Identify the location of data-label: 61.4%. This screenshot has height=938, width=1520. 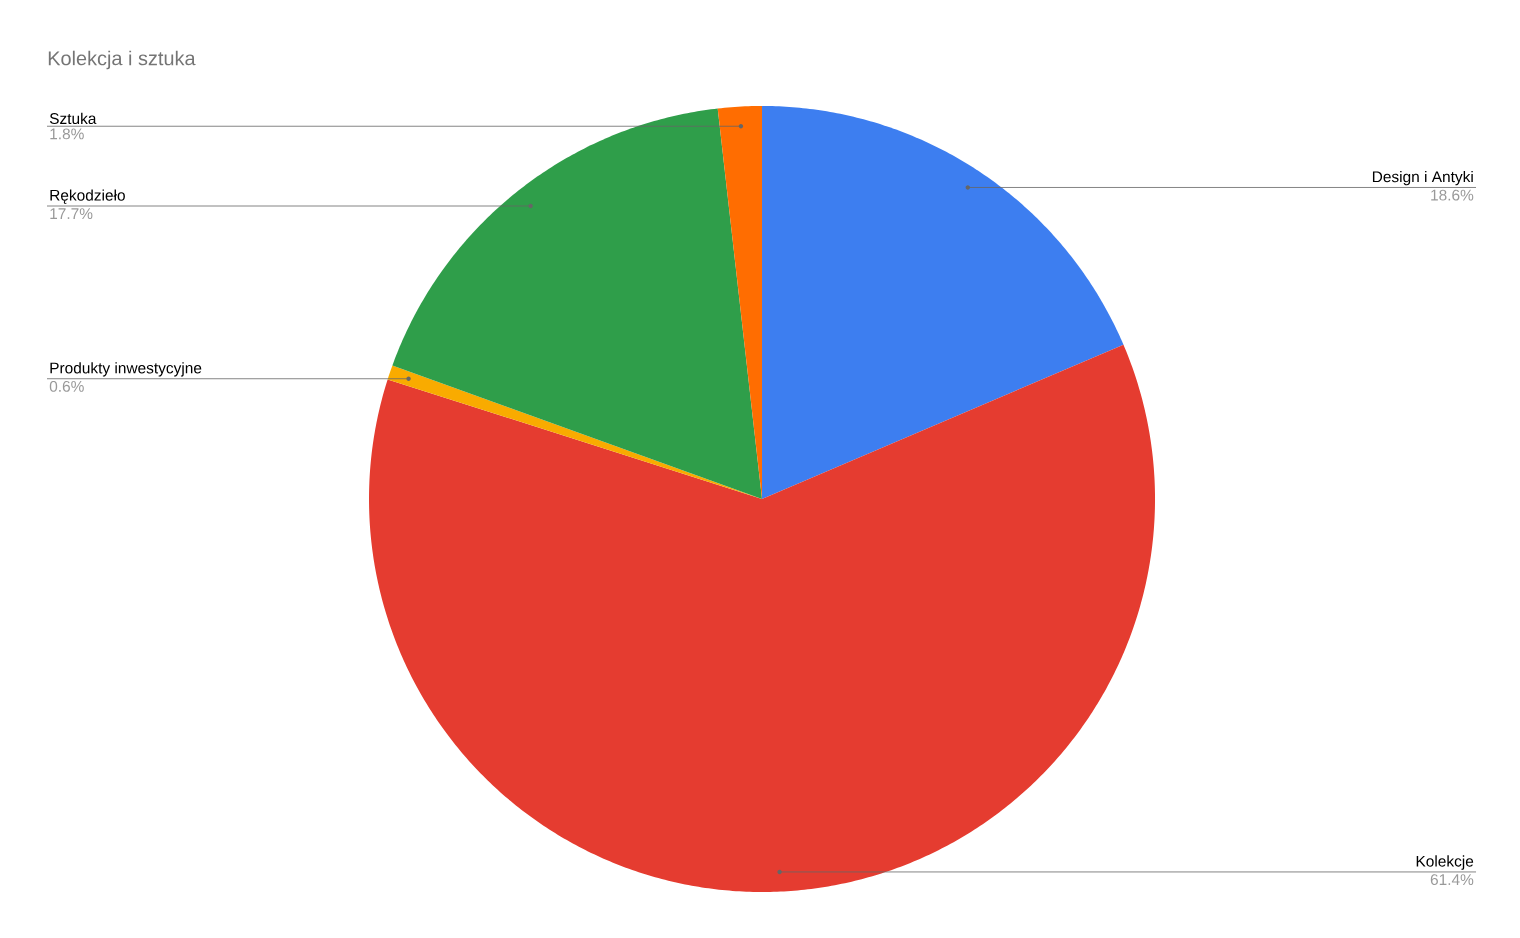
(1452, 880).